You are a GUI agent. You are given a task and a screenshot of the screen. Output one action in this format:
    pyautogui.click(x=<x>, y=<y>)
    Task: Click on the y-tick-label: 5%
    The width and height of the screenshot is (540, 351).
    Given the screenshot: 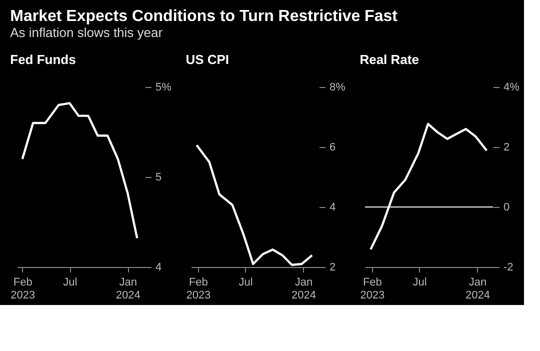 What is the action you would take?
    pyautogui.click(x=164, y=88)
    